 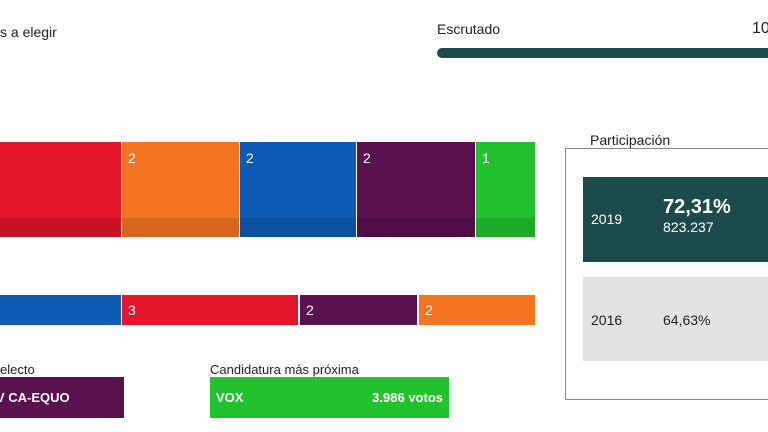 I want to click on elected-name: V CA-EQUO, so click(x=35, y=397).